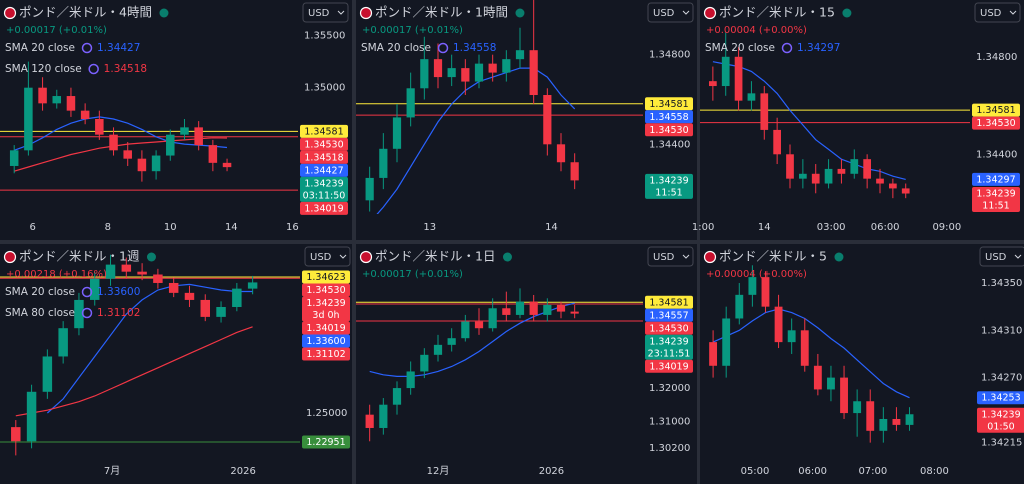  What do you see at coordinates (995, 179) in the screenshot?
I see `price-tag-label: 1.34297` at bounding box center [995, 179].